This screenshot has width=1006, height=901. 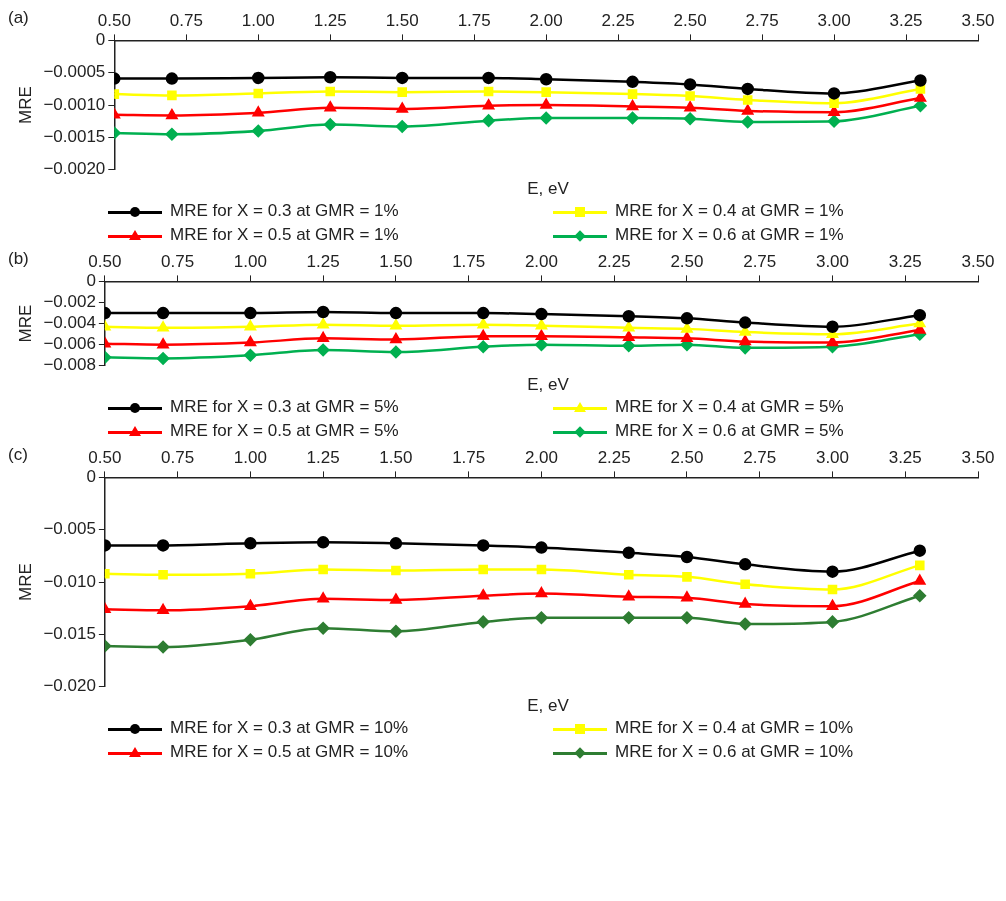 What do you see at coordinates (289, 727) in the screenshot?
I see `legend-label: MRE for X = 0.3 at GMR = 10%` at bounding box center [289, 727].